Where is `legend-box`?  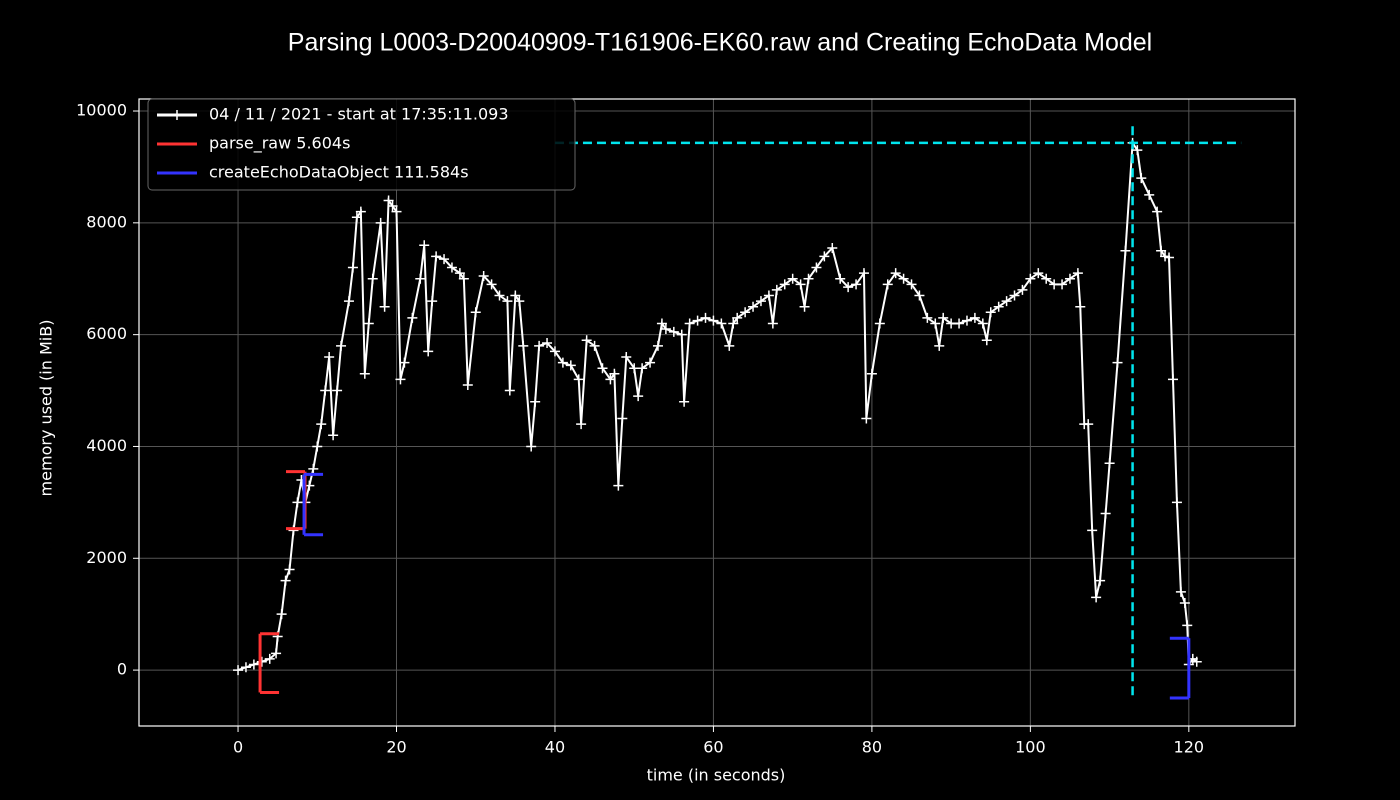 legend-box is located at coordinates (361, 144).